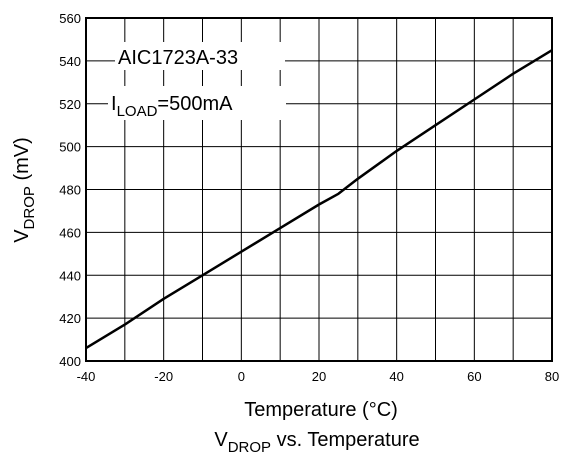 The width and height of the screenshot is (571, 454). I want to click on y-axis-title: VDROP (mV), so click(24, 190).